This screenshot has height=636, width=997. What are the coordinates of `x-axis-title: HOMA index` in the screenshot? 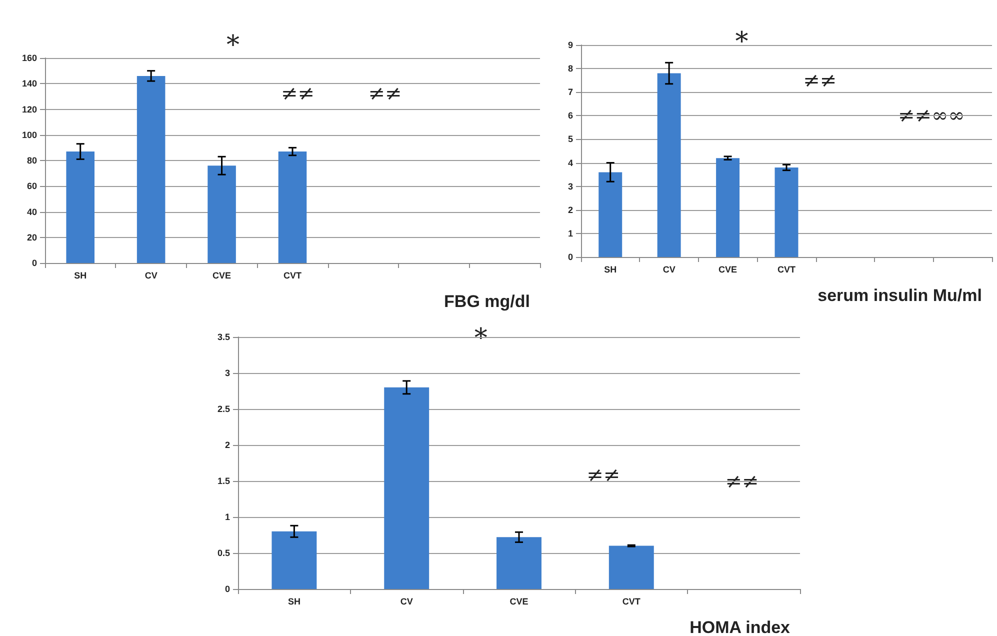 It's located at (740, 627).